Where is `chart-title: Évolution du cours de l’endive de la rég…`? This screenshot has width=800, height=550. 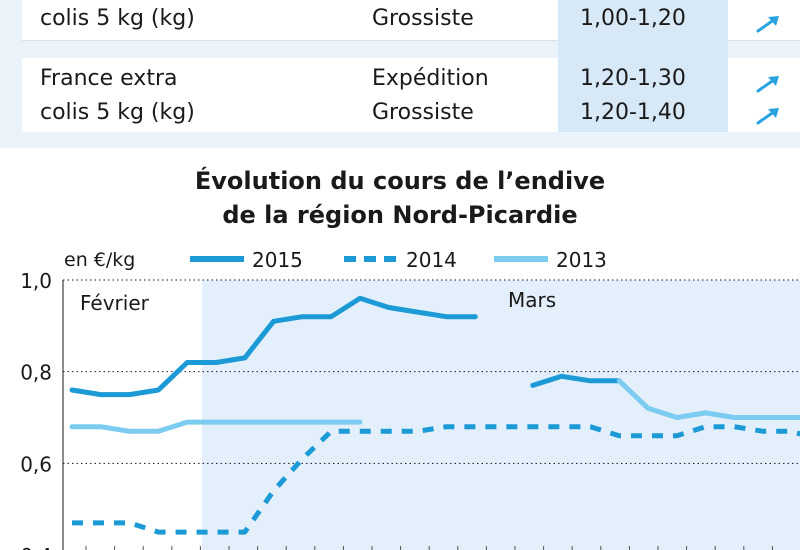
chart-title: Évolution du cours de l’endive de la rég… is located at coordinates (400, 198).